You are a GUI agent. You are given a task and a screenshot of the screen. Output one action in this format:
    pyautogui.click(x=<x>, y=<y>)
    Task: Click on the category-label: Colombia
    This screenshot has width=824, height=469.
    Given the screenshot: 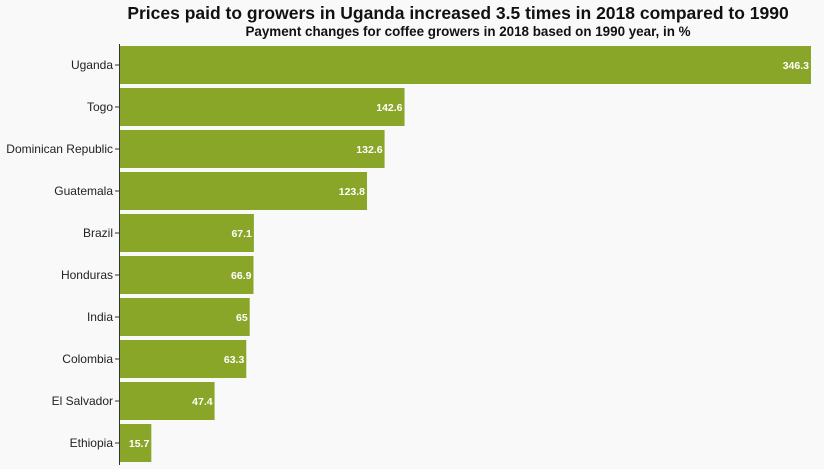 What is the action you would take?
    pyautogui.click(x=87, y=359)
    